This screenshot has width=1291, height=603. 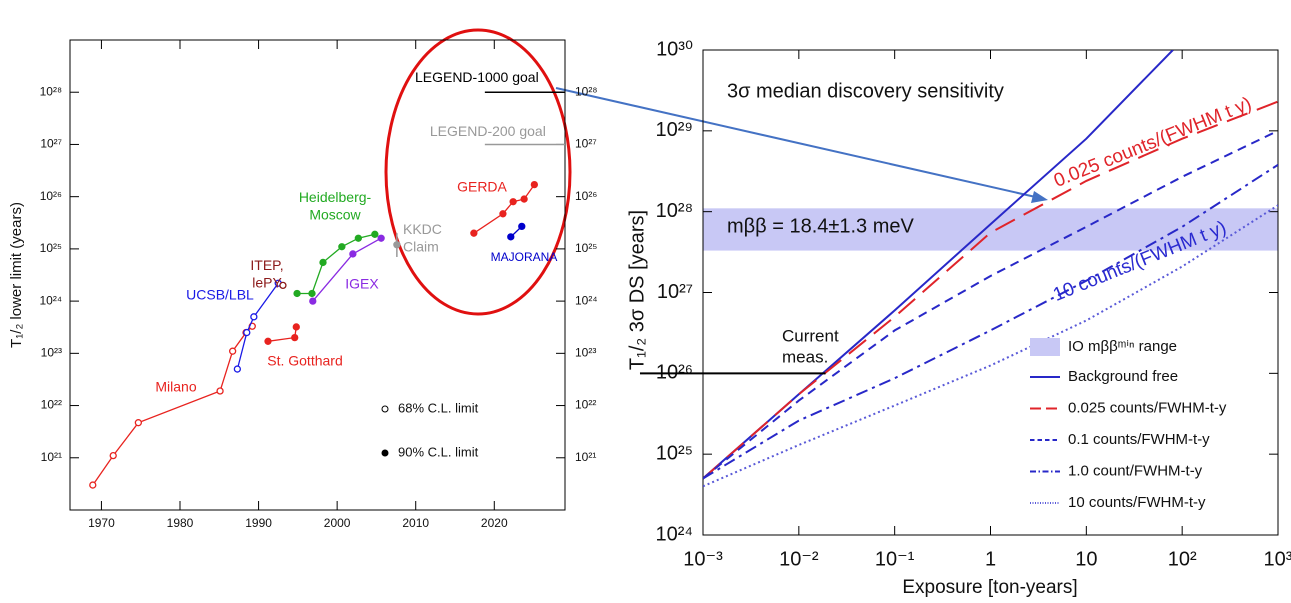 What do you see at coordinates (1039, 197) in the screenshot?
I see `arrow-head` at bounding box center [1039, 197].